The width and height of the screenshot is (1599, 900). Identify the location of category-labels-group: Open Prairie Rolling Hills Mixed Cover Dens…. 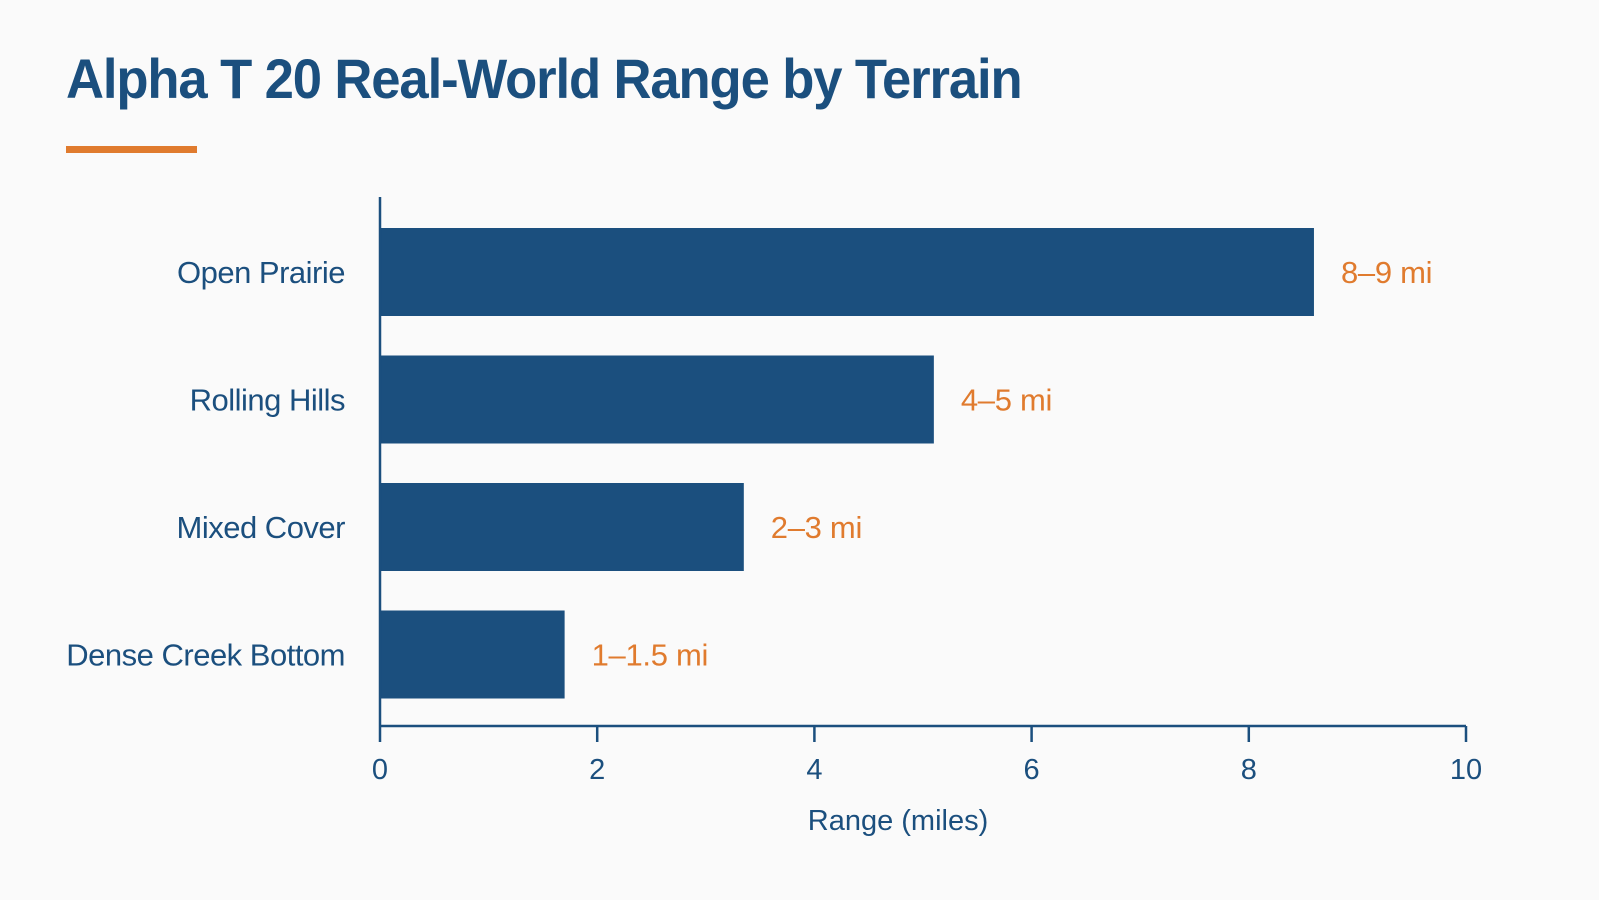
(205, 464).